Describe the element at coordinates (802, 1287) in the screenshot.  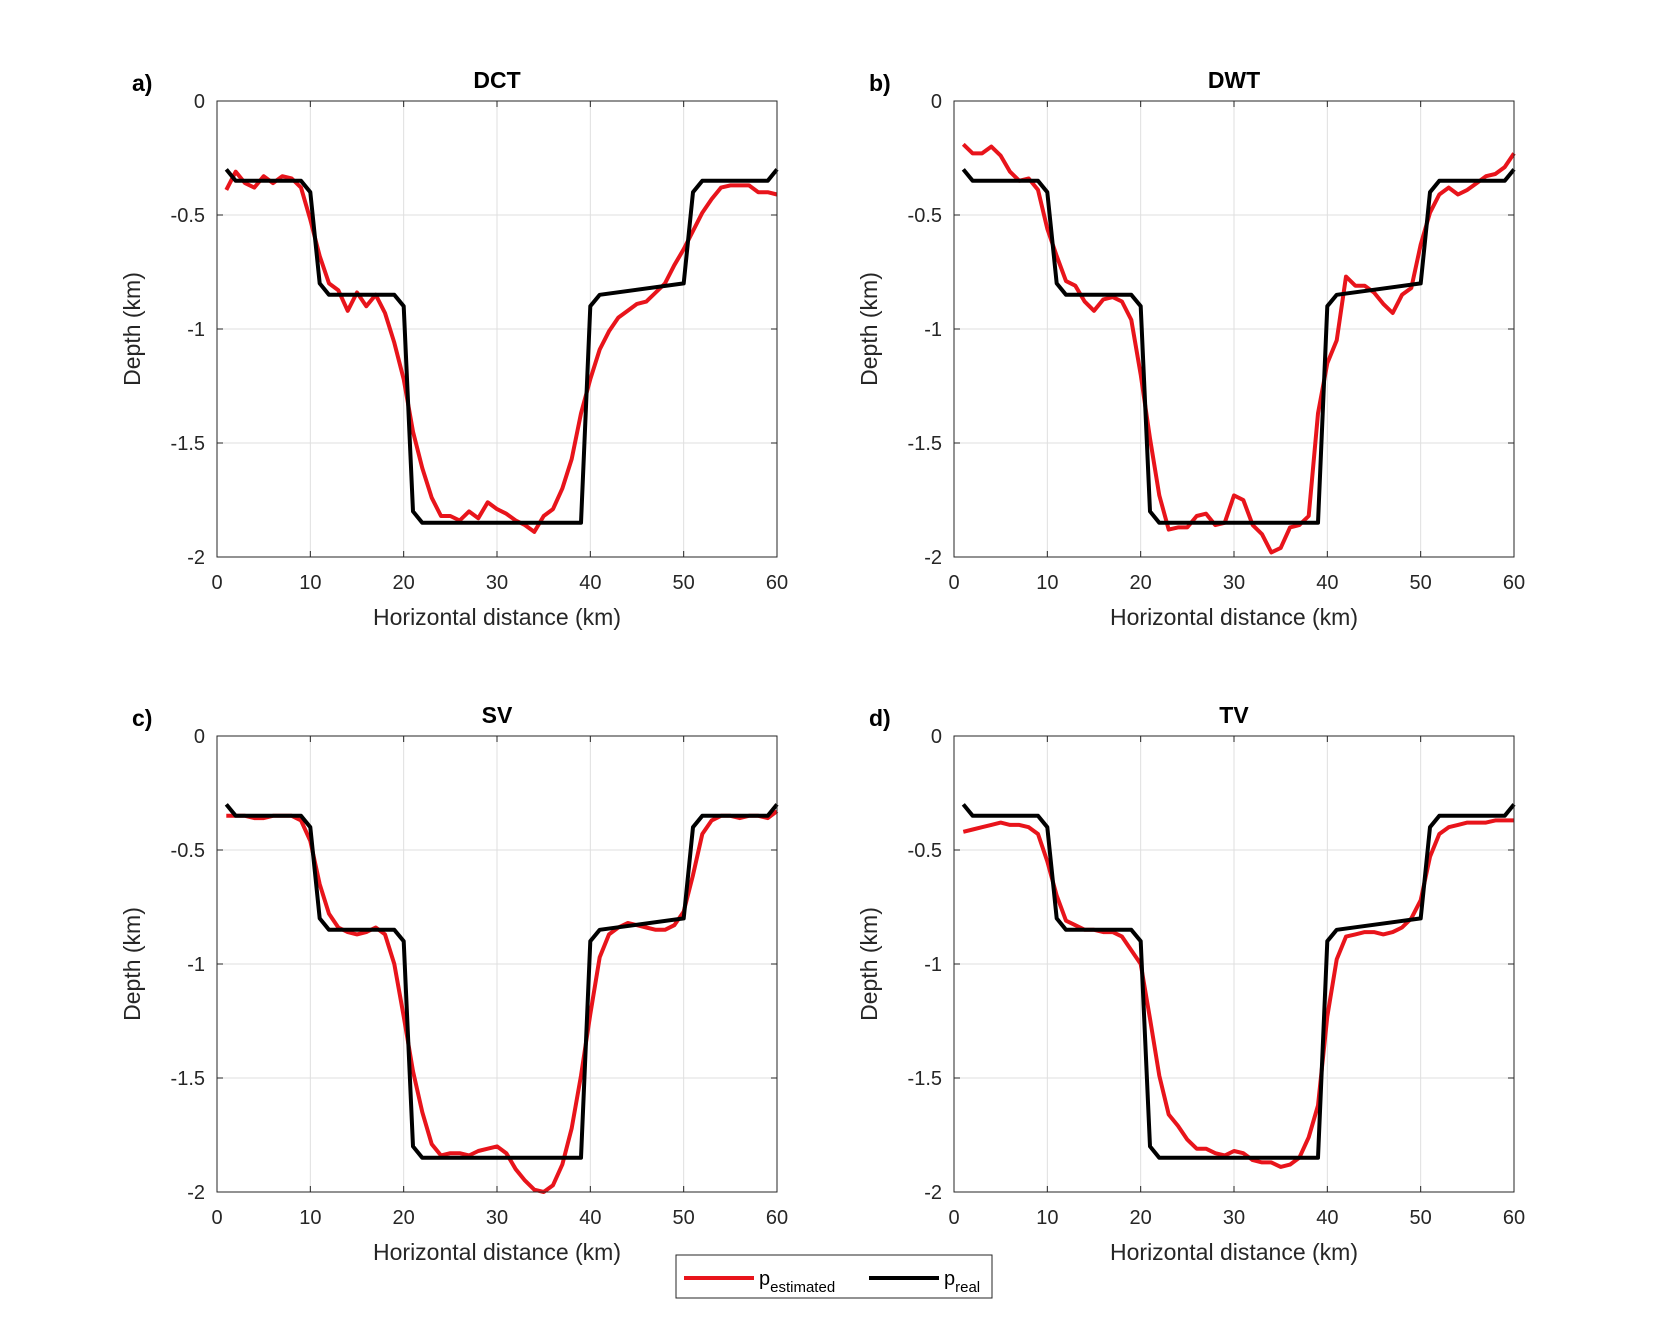
I see `legend-label-p-estimated-sub: estimated` at that location.